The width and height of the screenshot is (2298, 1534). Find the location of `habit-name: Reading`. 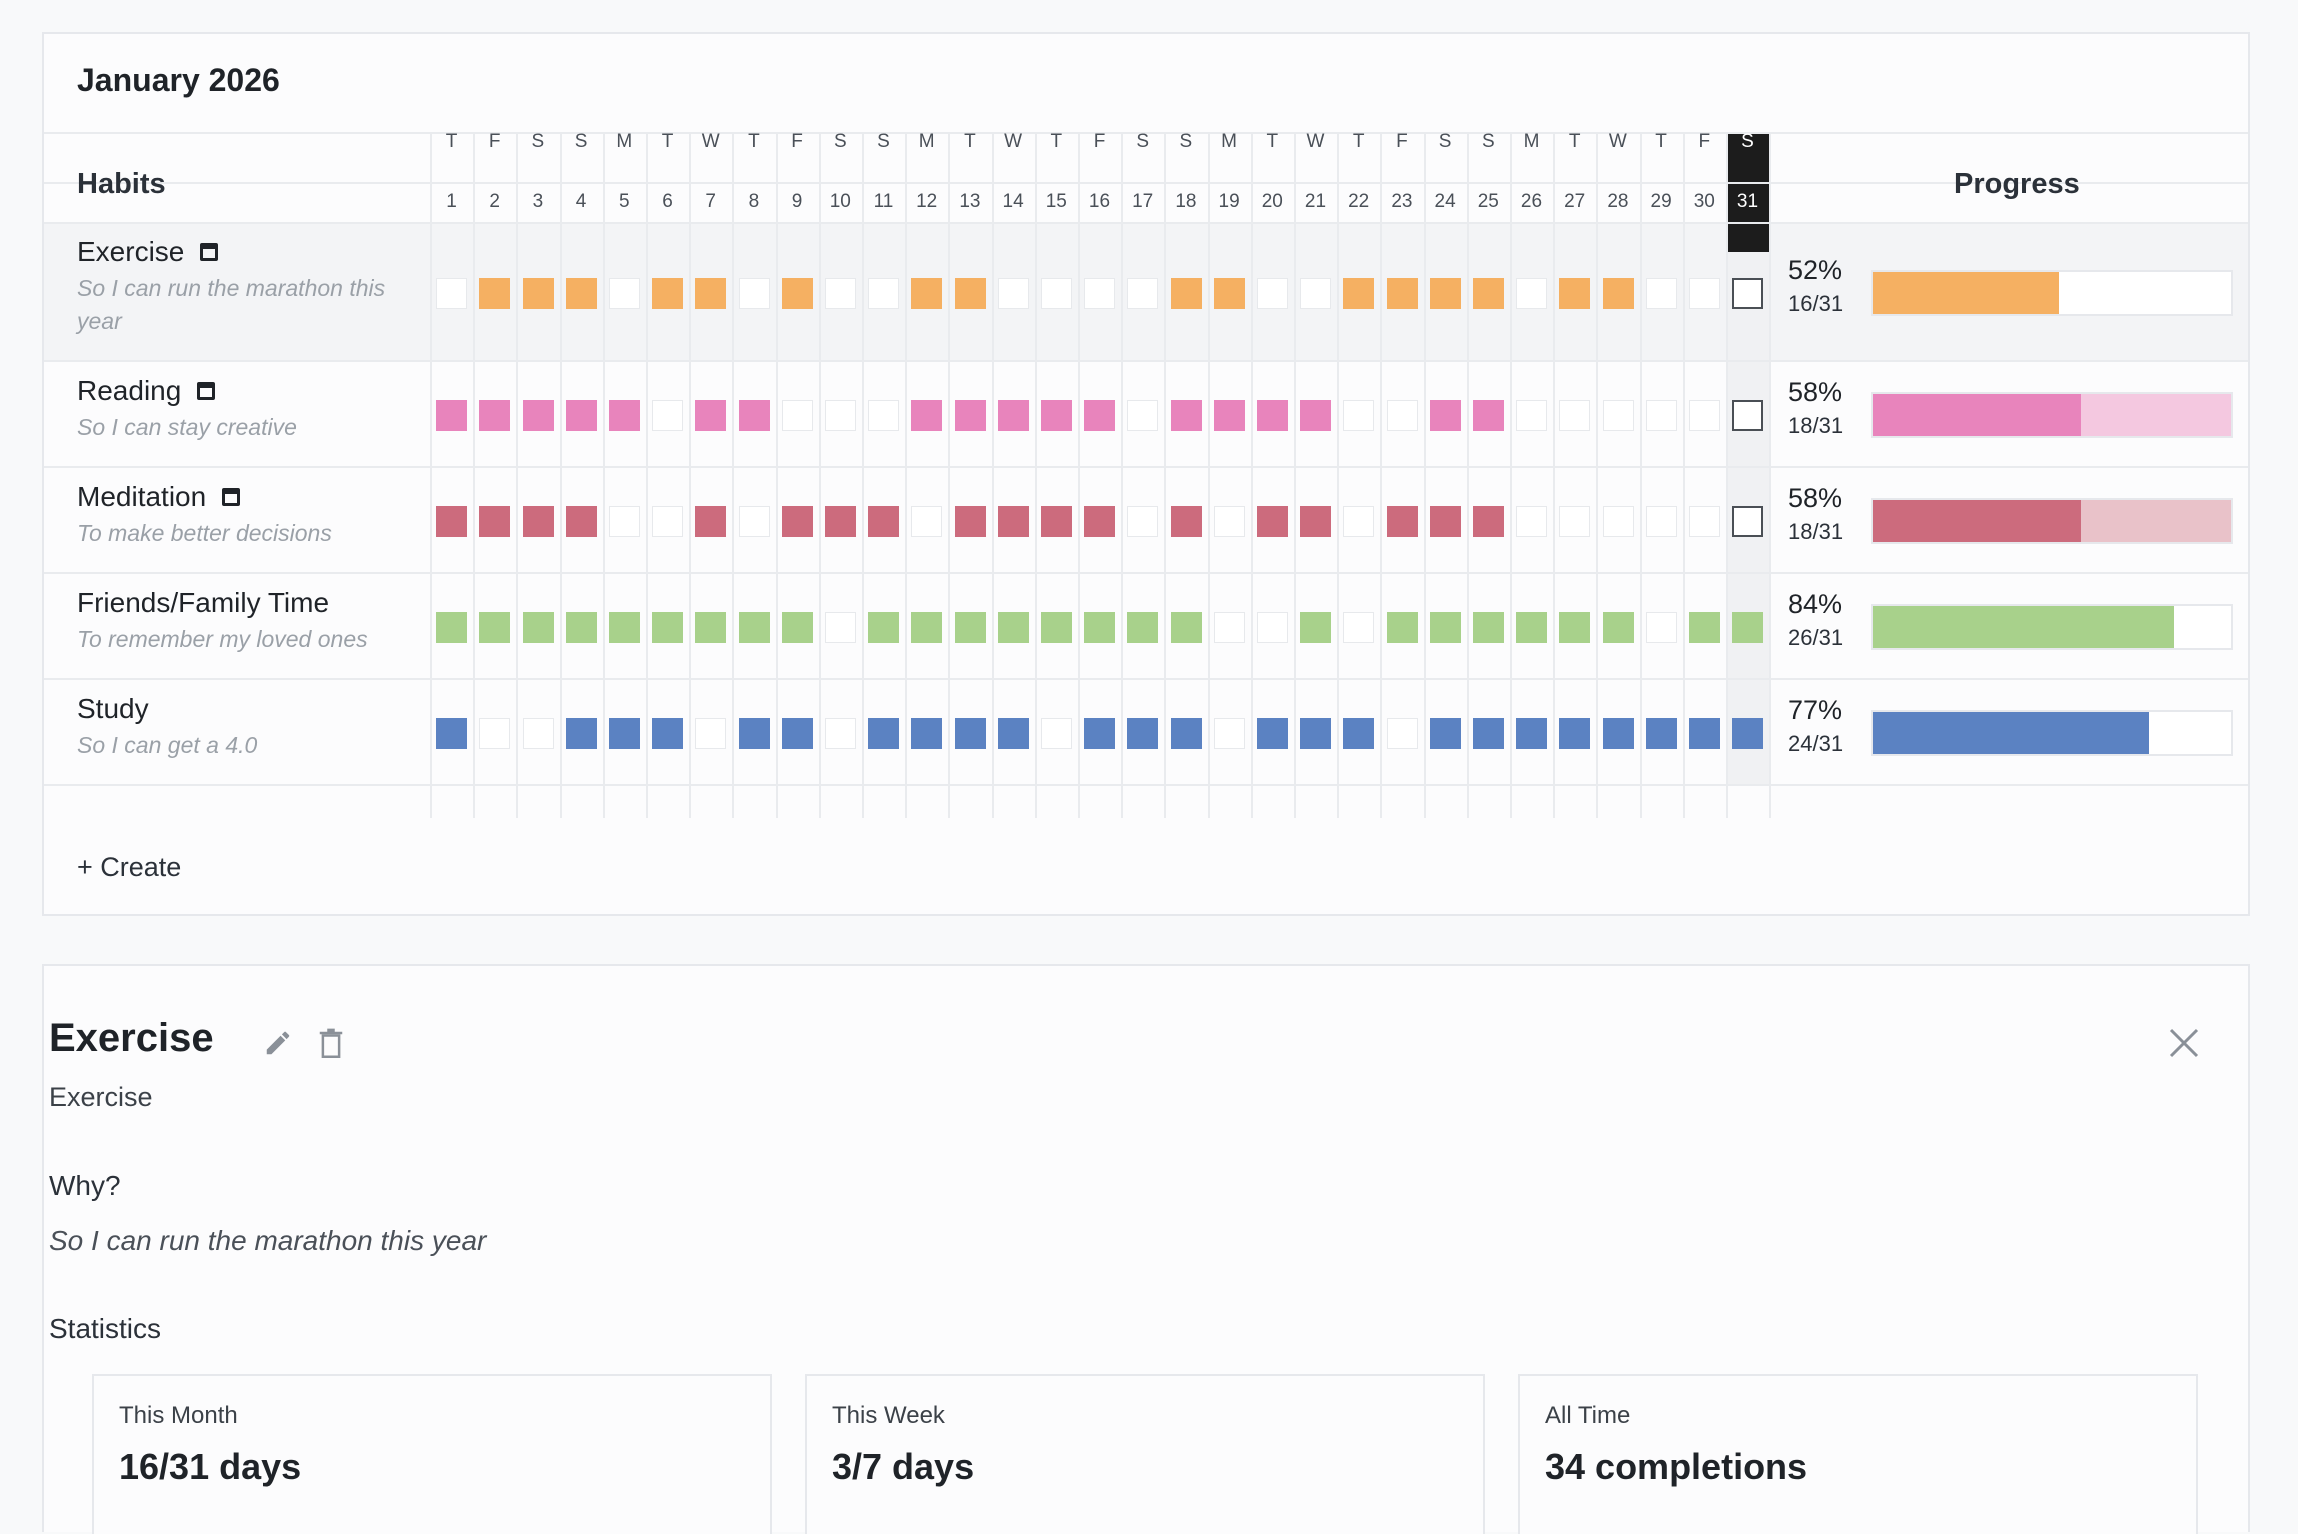

habit-name: Reading is located at coordinates (146, 391).